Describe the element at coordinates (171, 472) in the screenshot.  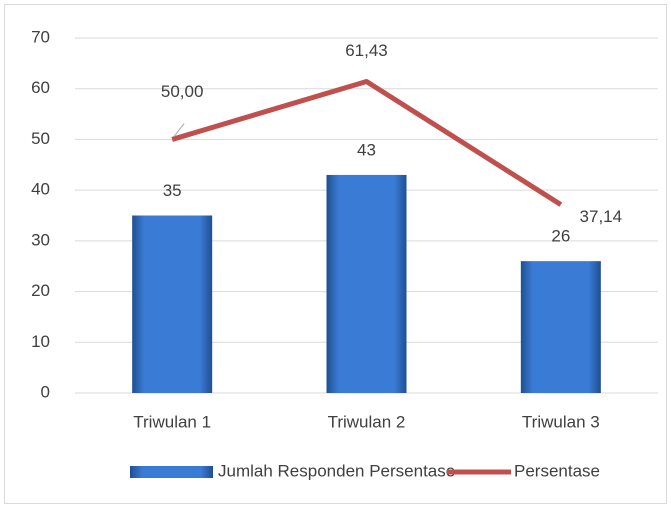
I see `legend-swatch` at that location.